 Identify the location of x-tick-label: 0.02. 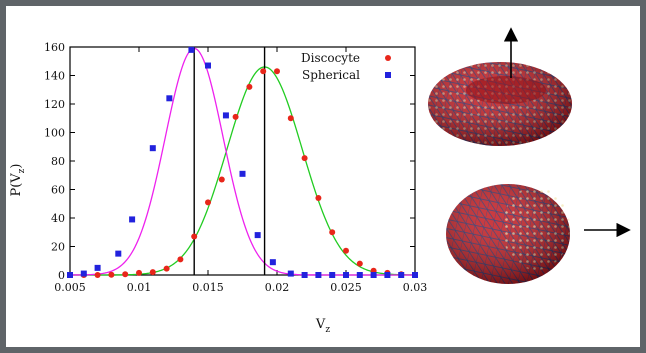
(277, 287).